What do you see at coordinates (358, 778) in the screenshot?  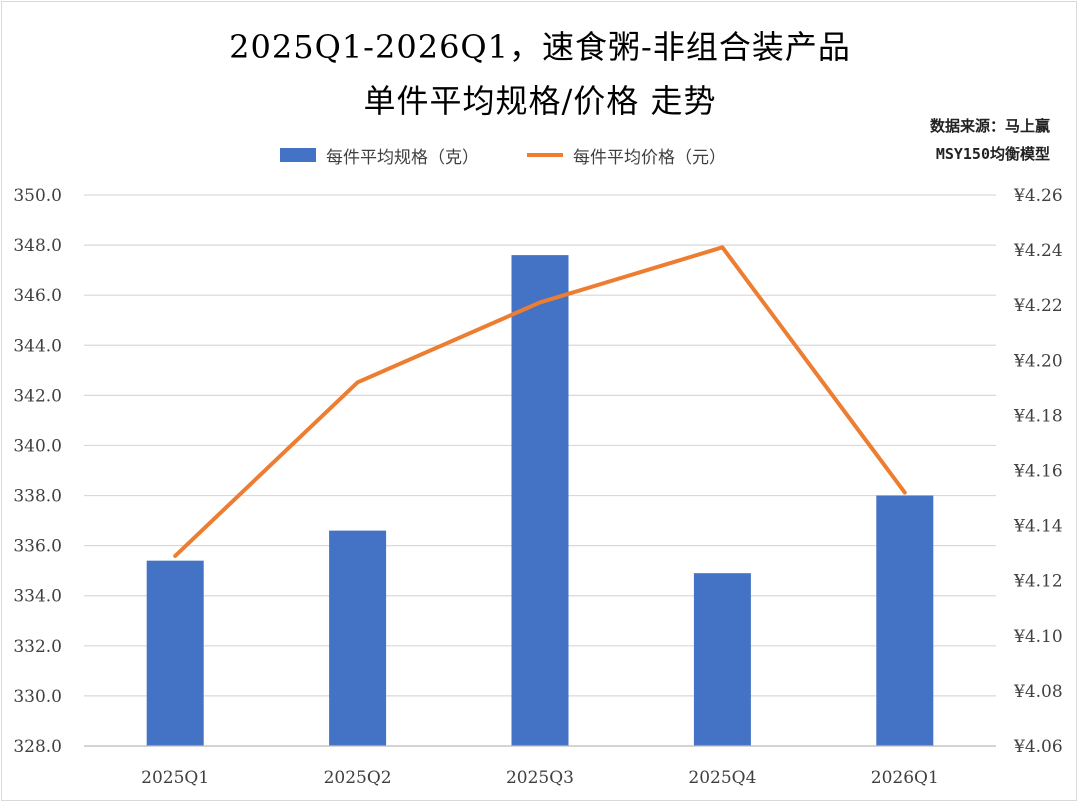 I see `x-tick-label: 2025Q2` at bounding box center [358, 778].